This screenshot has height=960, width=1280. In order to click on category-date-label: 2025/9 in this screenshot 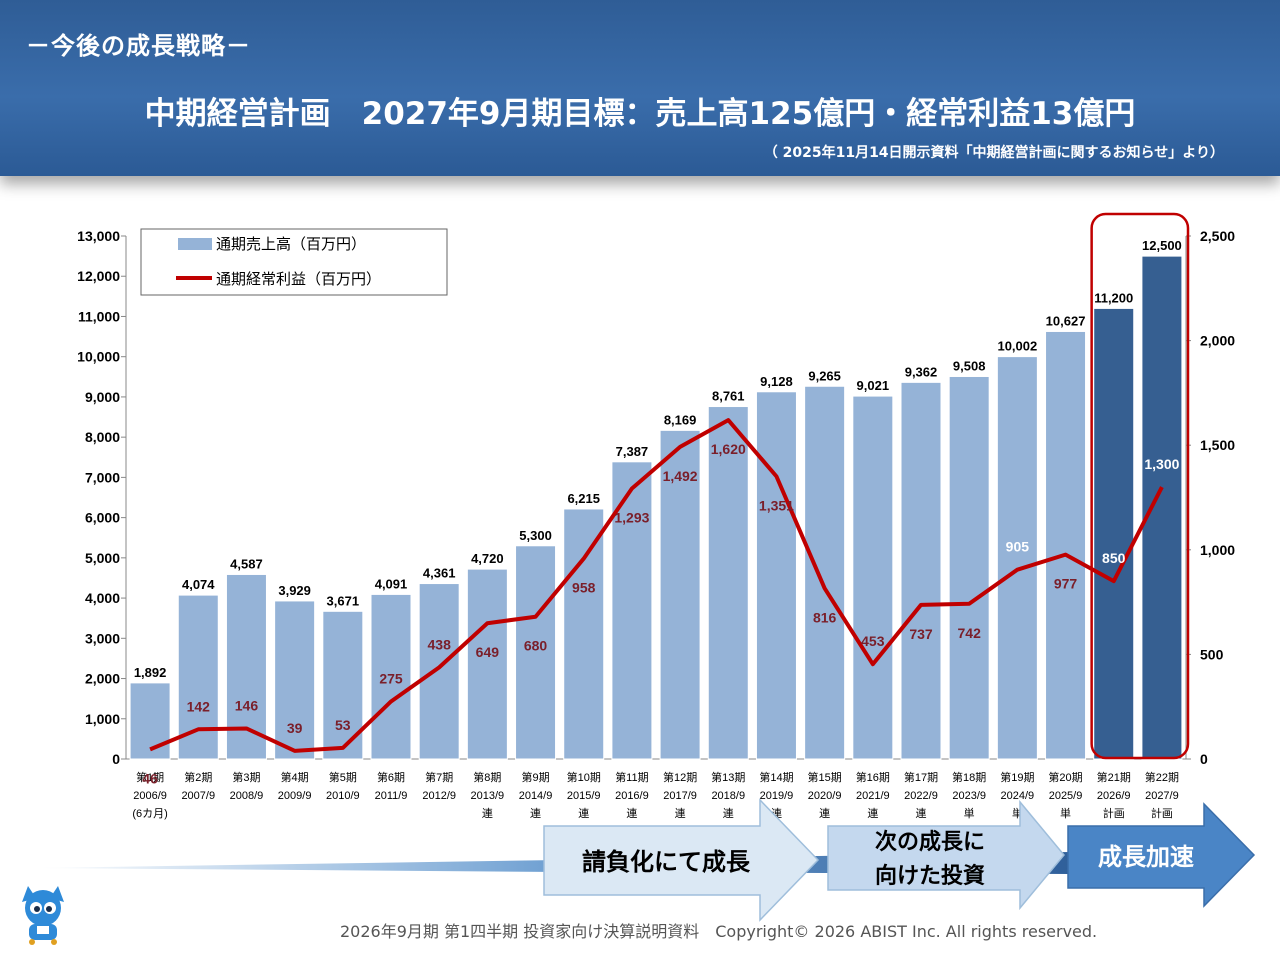, I will do `click(1066, 796)`.